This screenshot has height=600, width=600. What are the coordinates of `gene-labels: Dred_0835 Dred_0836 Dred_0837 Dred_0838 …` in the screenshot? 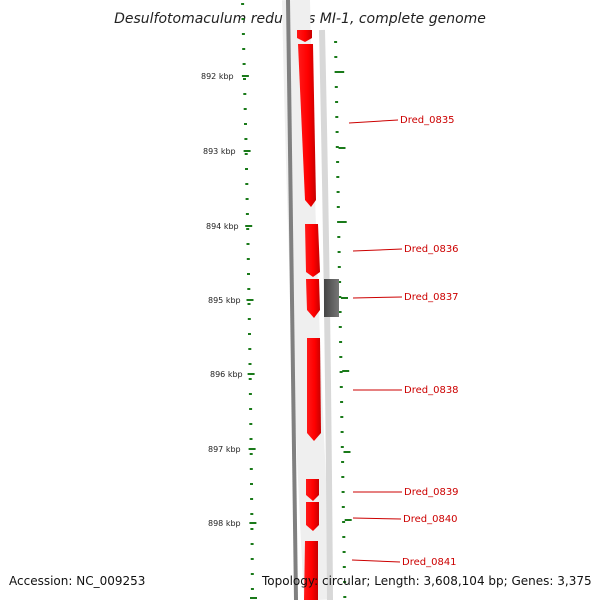 It's located at (429, 341).